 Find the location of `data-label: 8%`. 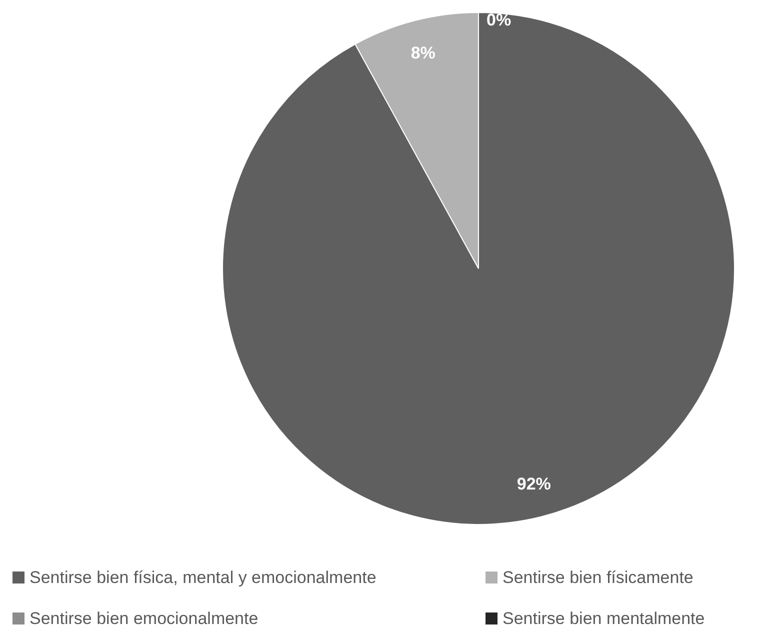

data-label: 8% is located at coordinates (423, 52).